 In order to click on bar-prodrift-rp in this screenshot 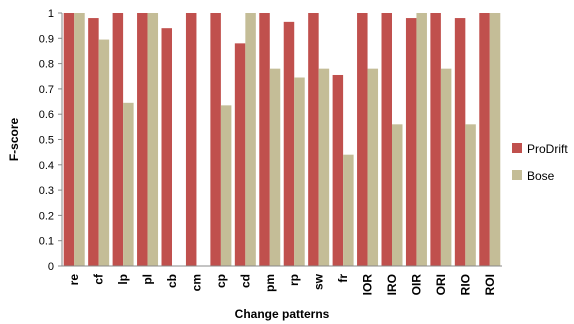, I will do `click(289, 144)`.